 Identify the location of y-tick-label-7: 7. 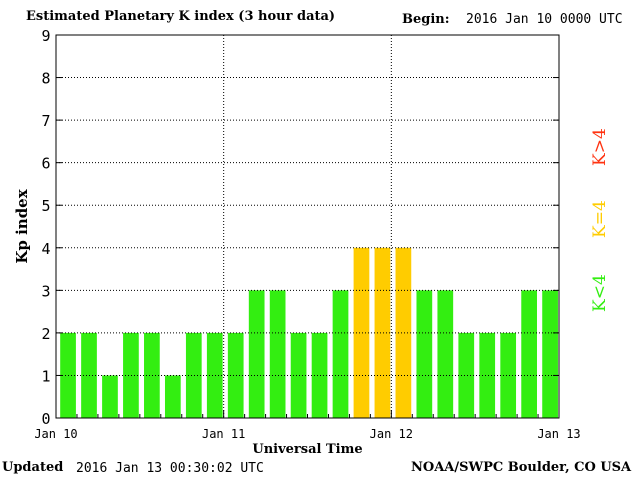
(45, 121).